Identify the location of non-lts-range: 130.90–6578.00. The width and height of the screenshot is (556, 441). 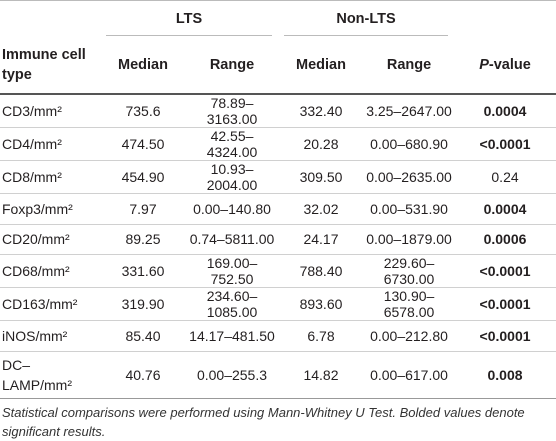
(409, 304).